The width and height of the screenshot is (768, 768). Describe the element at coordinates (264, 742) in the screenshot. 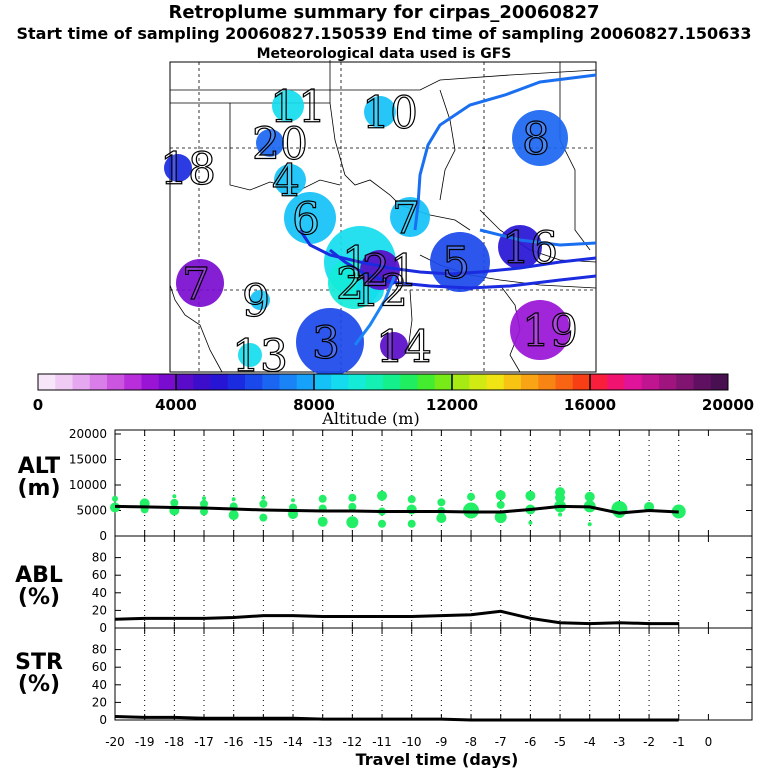

I see `x-tick-label: -15` at that location.